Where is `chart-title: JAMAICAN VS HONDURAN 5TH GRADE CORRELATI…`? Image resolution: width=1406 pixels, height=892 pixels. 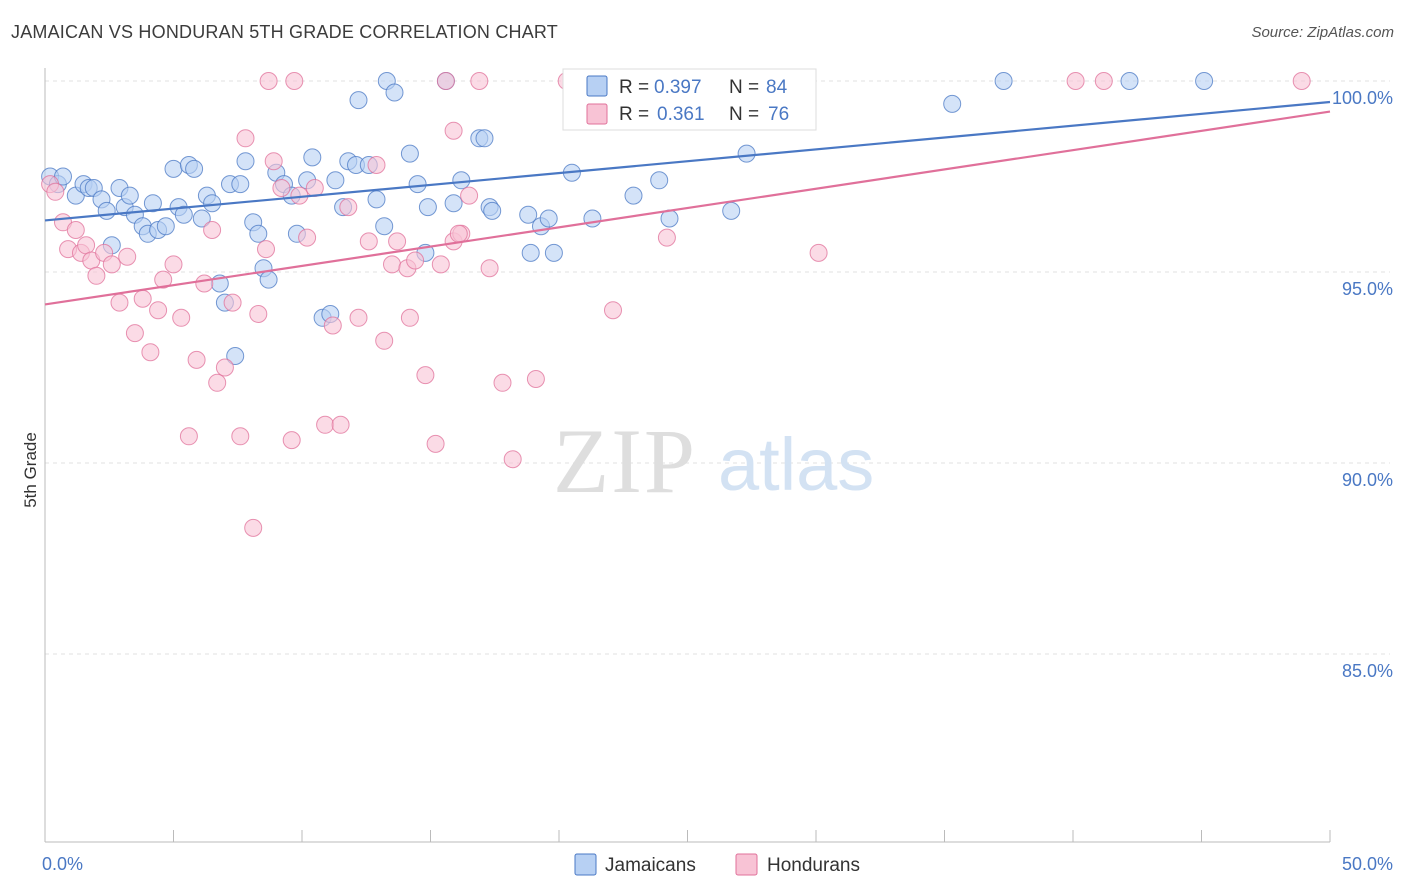 chart-title: JAMAICAN VS HONDURAN 5TH GRADE CORRELATI… is located at coordinates (284, 32).